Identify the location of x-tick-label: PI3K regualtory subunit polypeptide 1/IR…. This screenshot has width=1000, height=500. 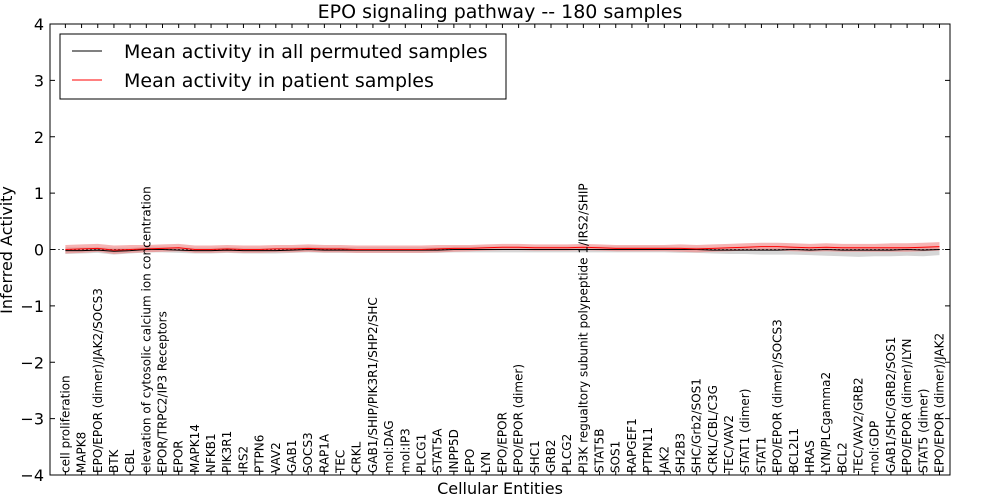
(583, 328).